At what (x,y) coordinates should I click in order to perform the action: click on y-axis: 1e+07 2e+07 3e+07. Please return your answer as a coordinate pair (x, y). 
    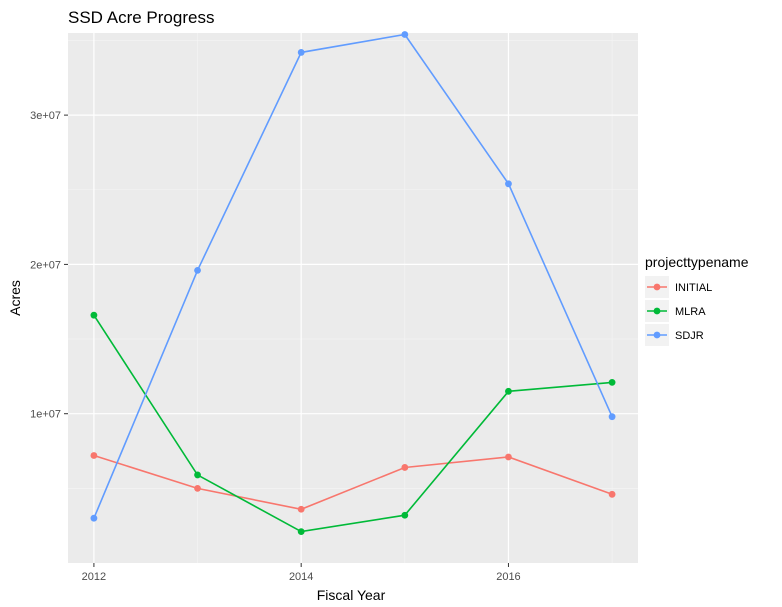
    Looking at the image, I should click on (49, 265).